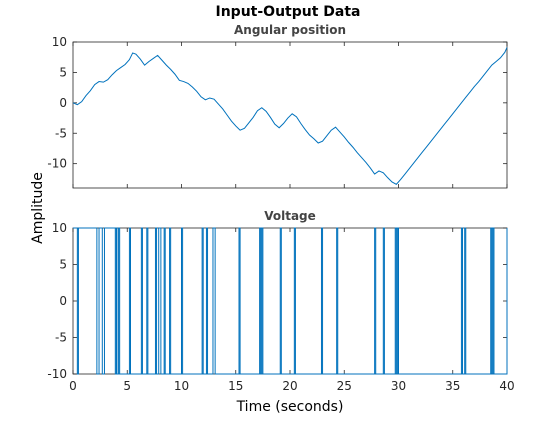 The image size is (560, 424). What do you see at coordinates (127, 386) in the screenshot?
I see `x-tick-label-voltage: 5` at bounding box center [127, 386].